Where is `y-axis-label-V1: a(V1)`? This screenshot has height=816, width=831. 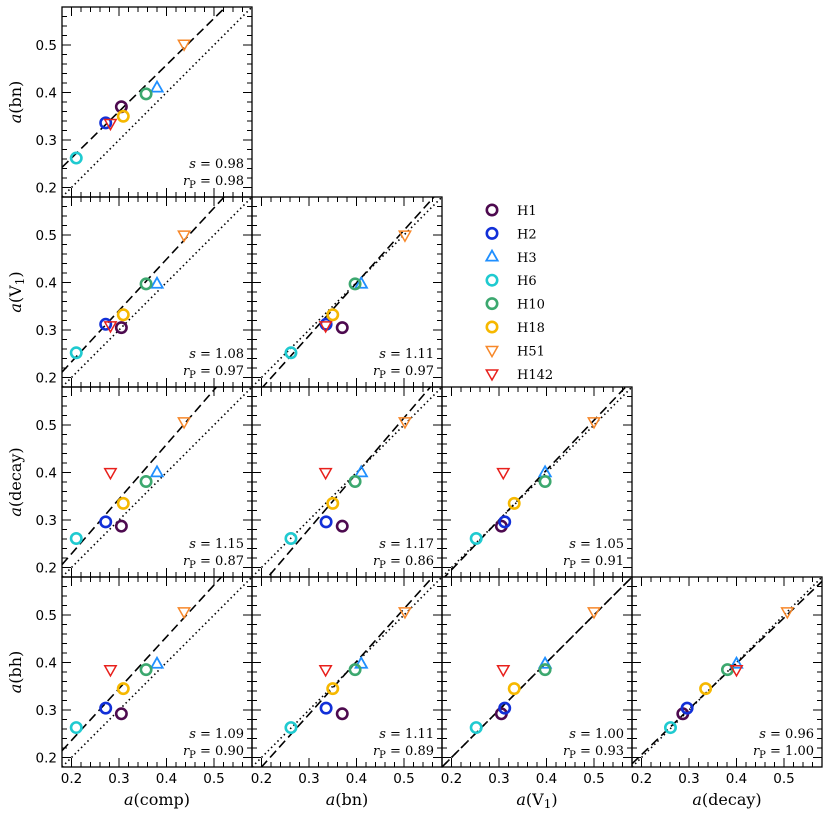
y-axis-label-V1: a(V1) is located at coordinates (16, 291).